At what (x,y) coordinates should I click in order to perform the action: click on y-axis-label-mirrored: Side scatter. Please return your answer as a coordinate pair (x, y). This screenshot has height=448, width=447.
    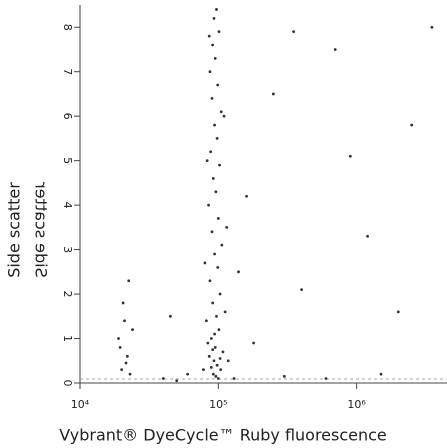
    Looking at the image, I should click on (41, 230).